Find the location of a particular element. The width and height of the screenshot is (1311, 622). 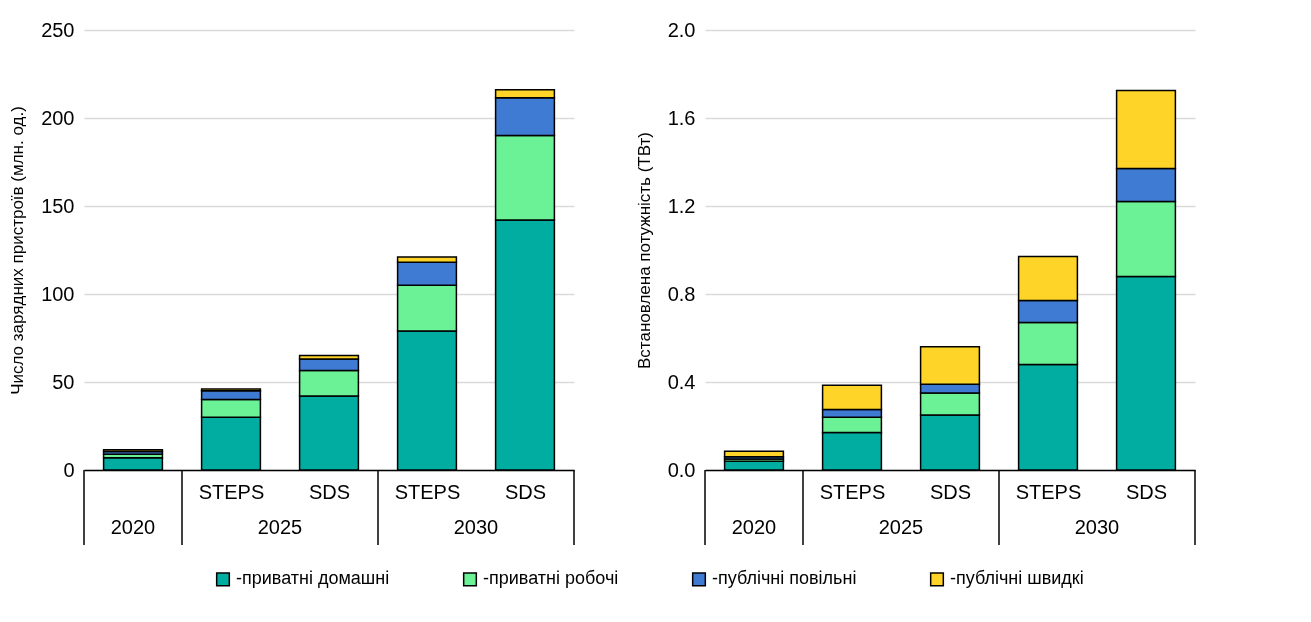

y-tick-label: 100 is located at coordinates (58, 293).